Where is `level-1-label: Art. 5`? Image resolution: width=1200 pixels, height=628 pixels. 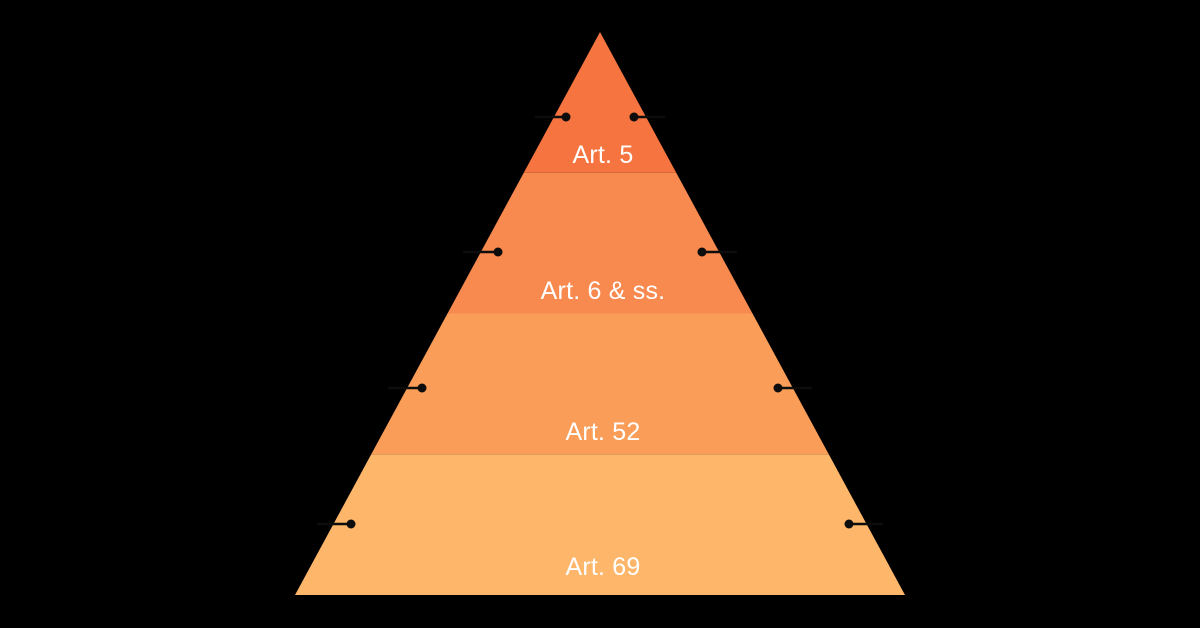
level-1-label: Art. 5 is located at coordinates (603, 155).